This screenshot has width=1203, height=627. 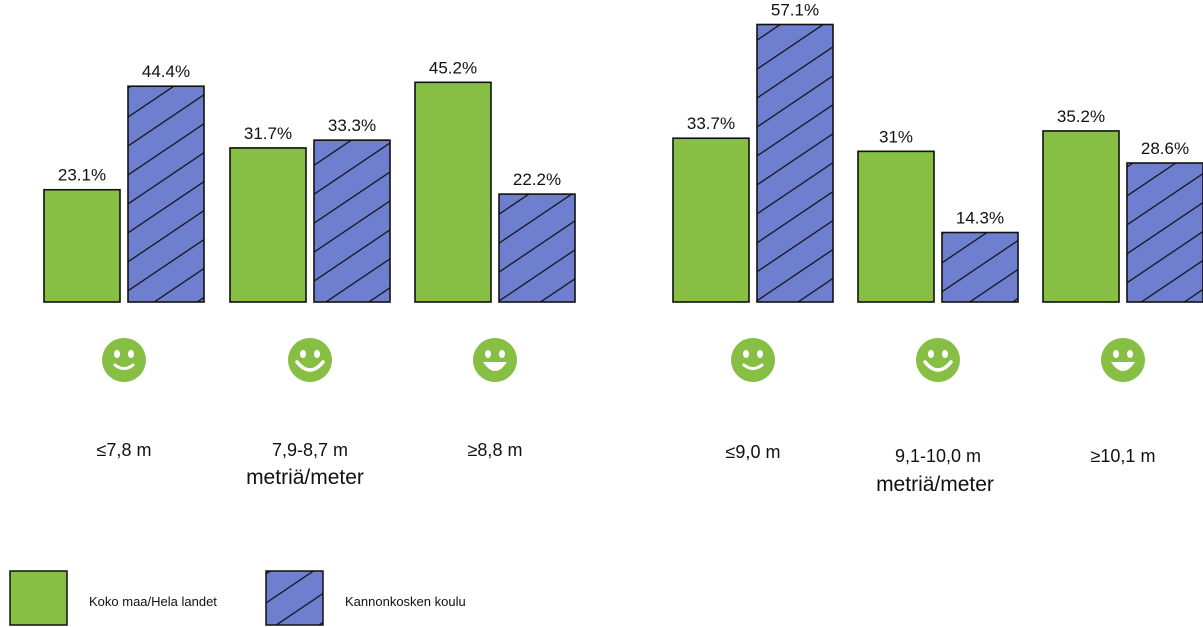 What do you see at coordinates (896, 226) in the screenshot?
I see `bar-chart2-series1-cat2` at bounding box center [896, 226].